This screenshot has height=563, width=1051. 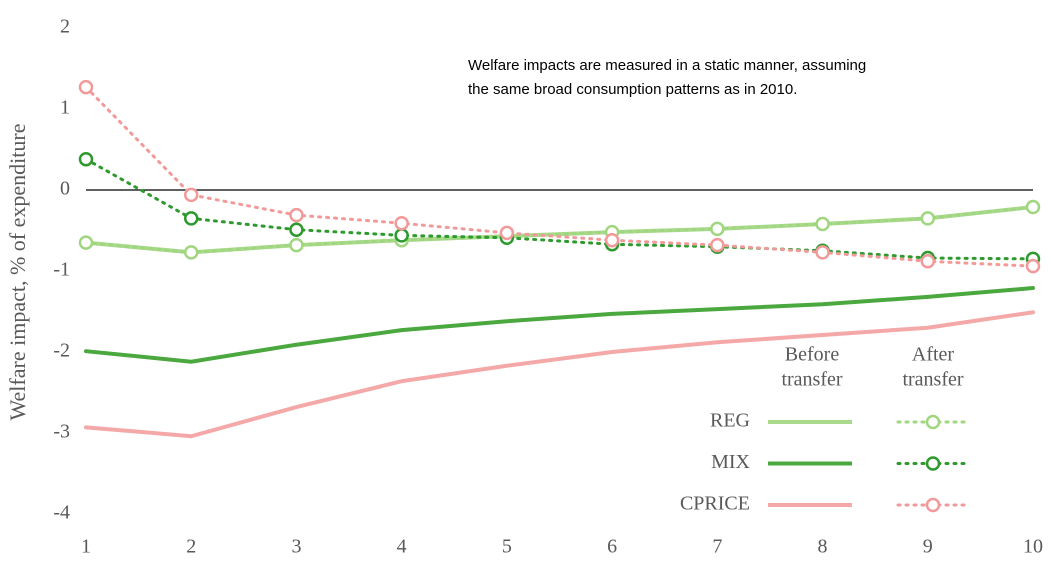 What do you see at coordinates (612, 547) in the screenshot?
I see `x-tick-label: 6` at bounding box center [612, 547].